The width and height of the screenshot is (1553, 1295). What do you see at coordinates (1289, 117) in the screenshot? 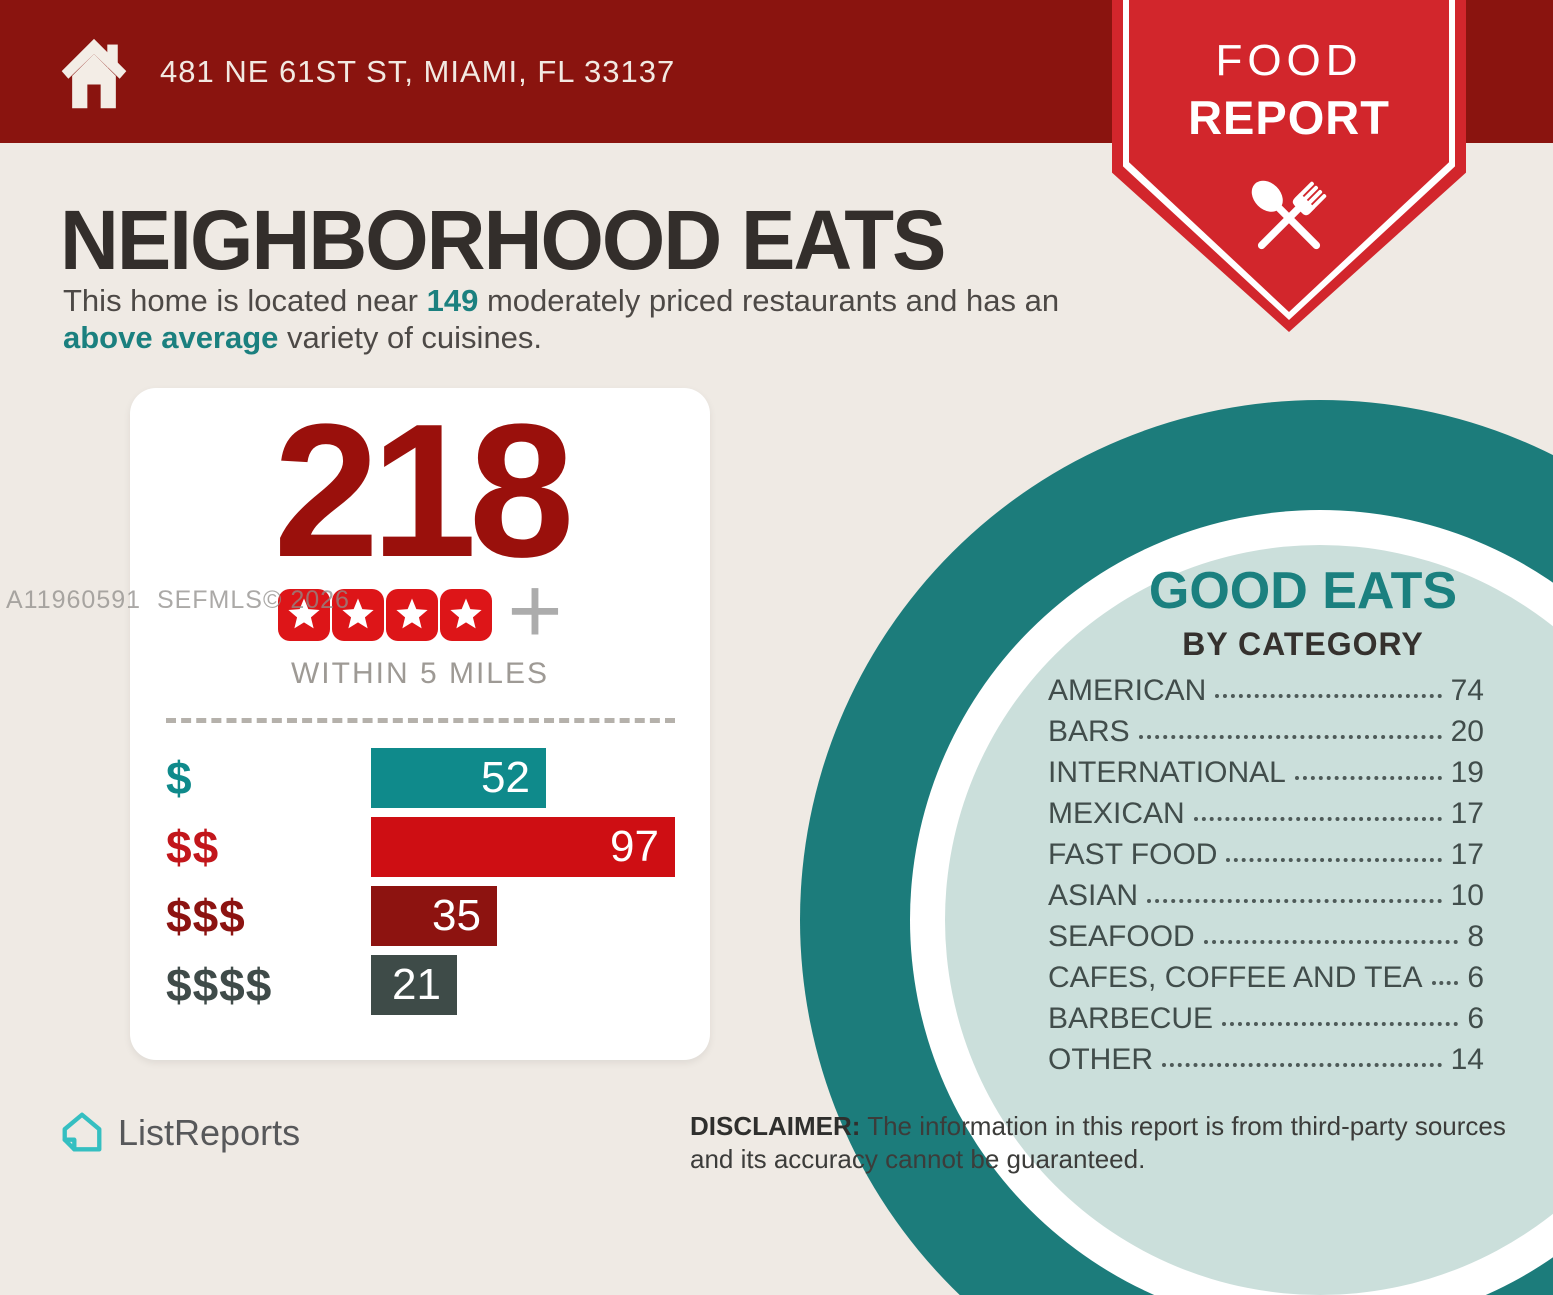
I see `ribbon-title-line2: REPORT` at bounding box center [1289, 117].